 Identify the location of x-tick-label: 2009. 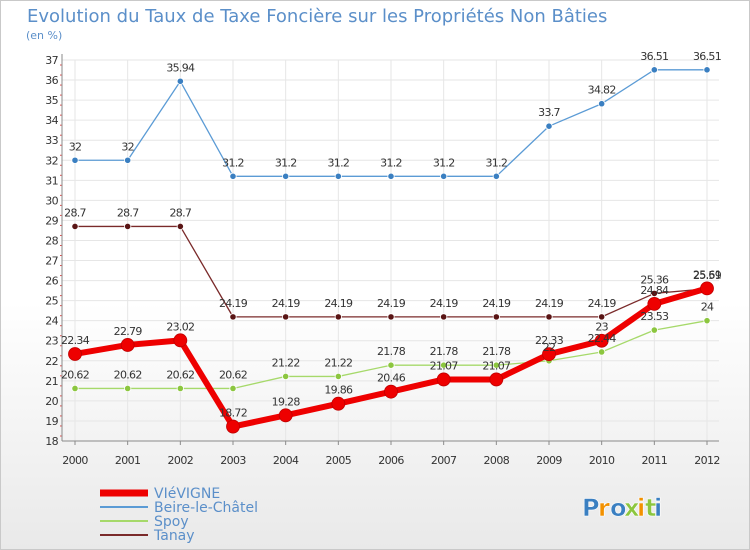
(549, 460).